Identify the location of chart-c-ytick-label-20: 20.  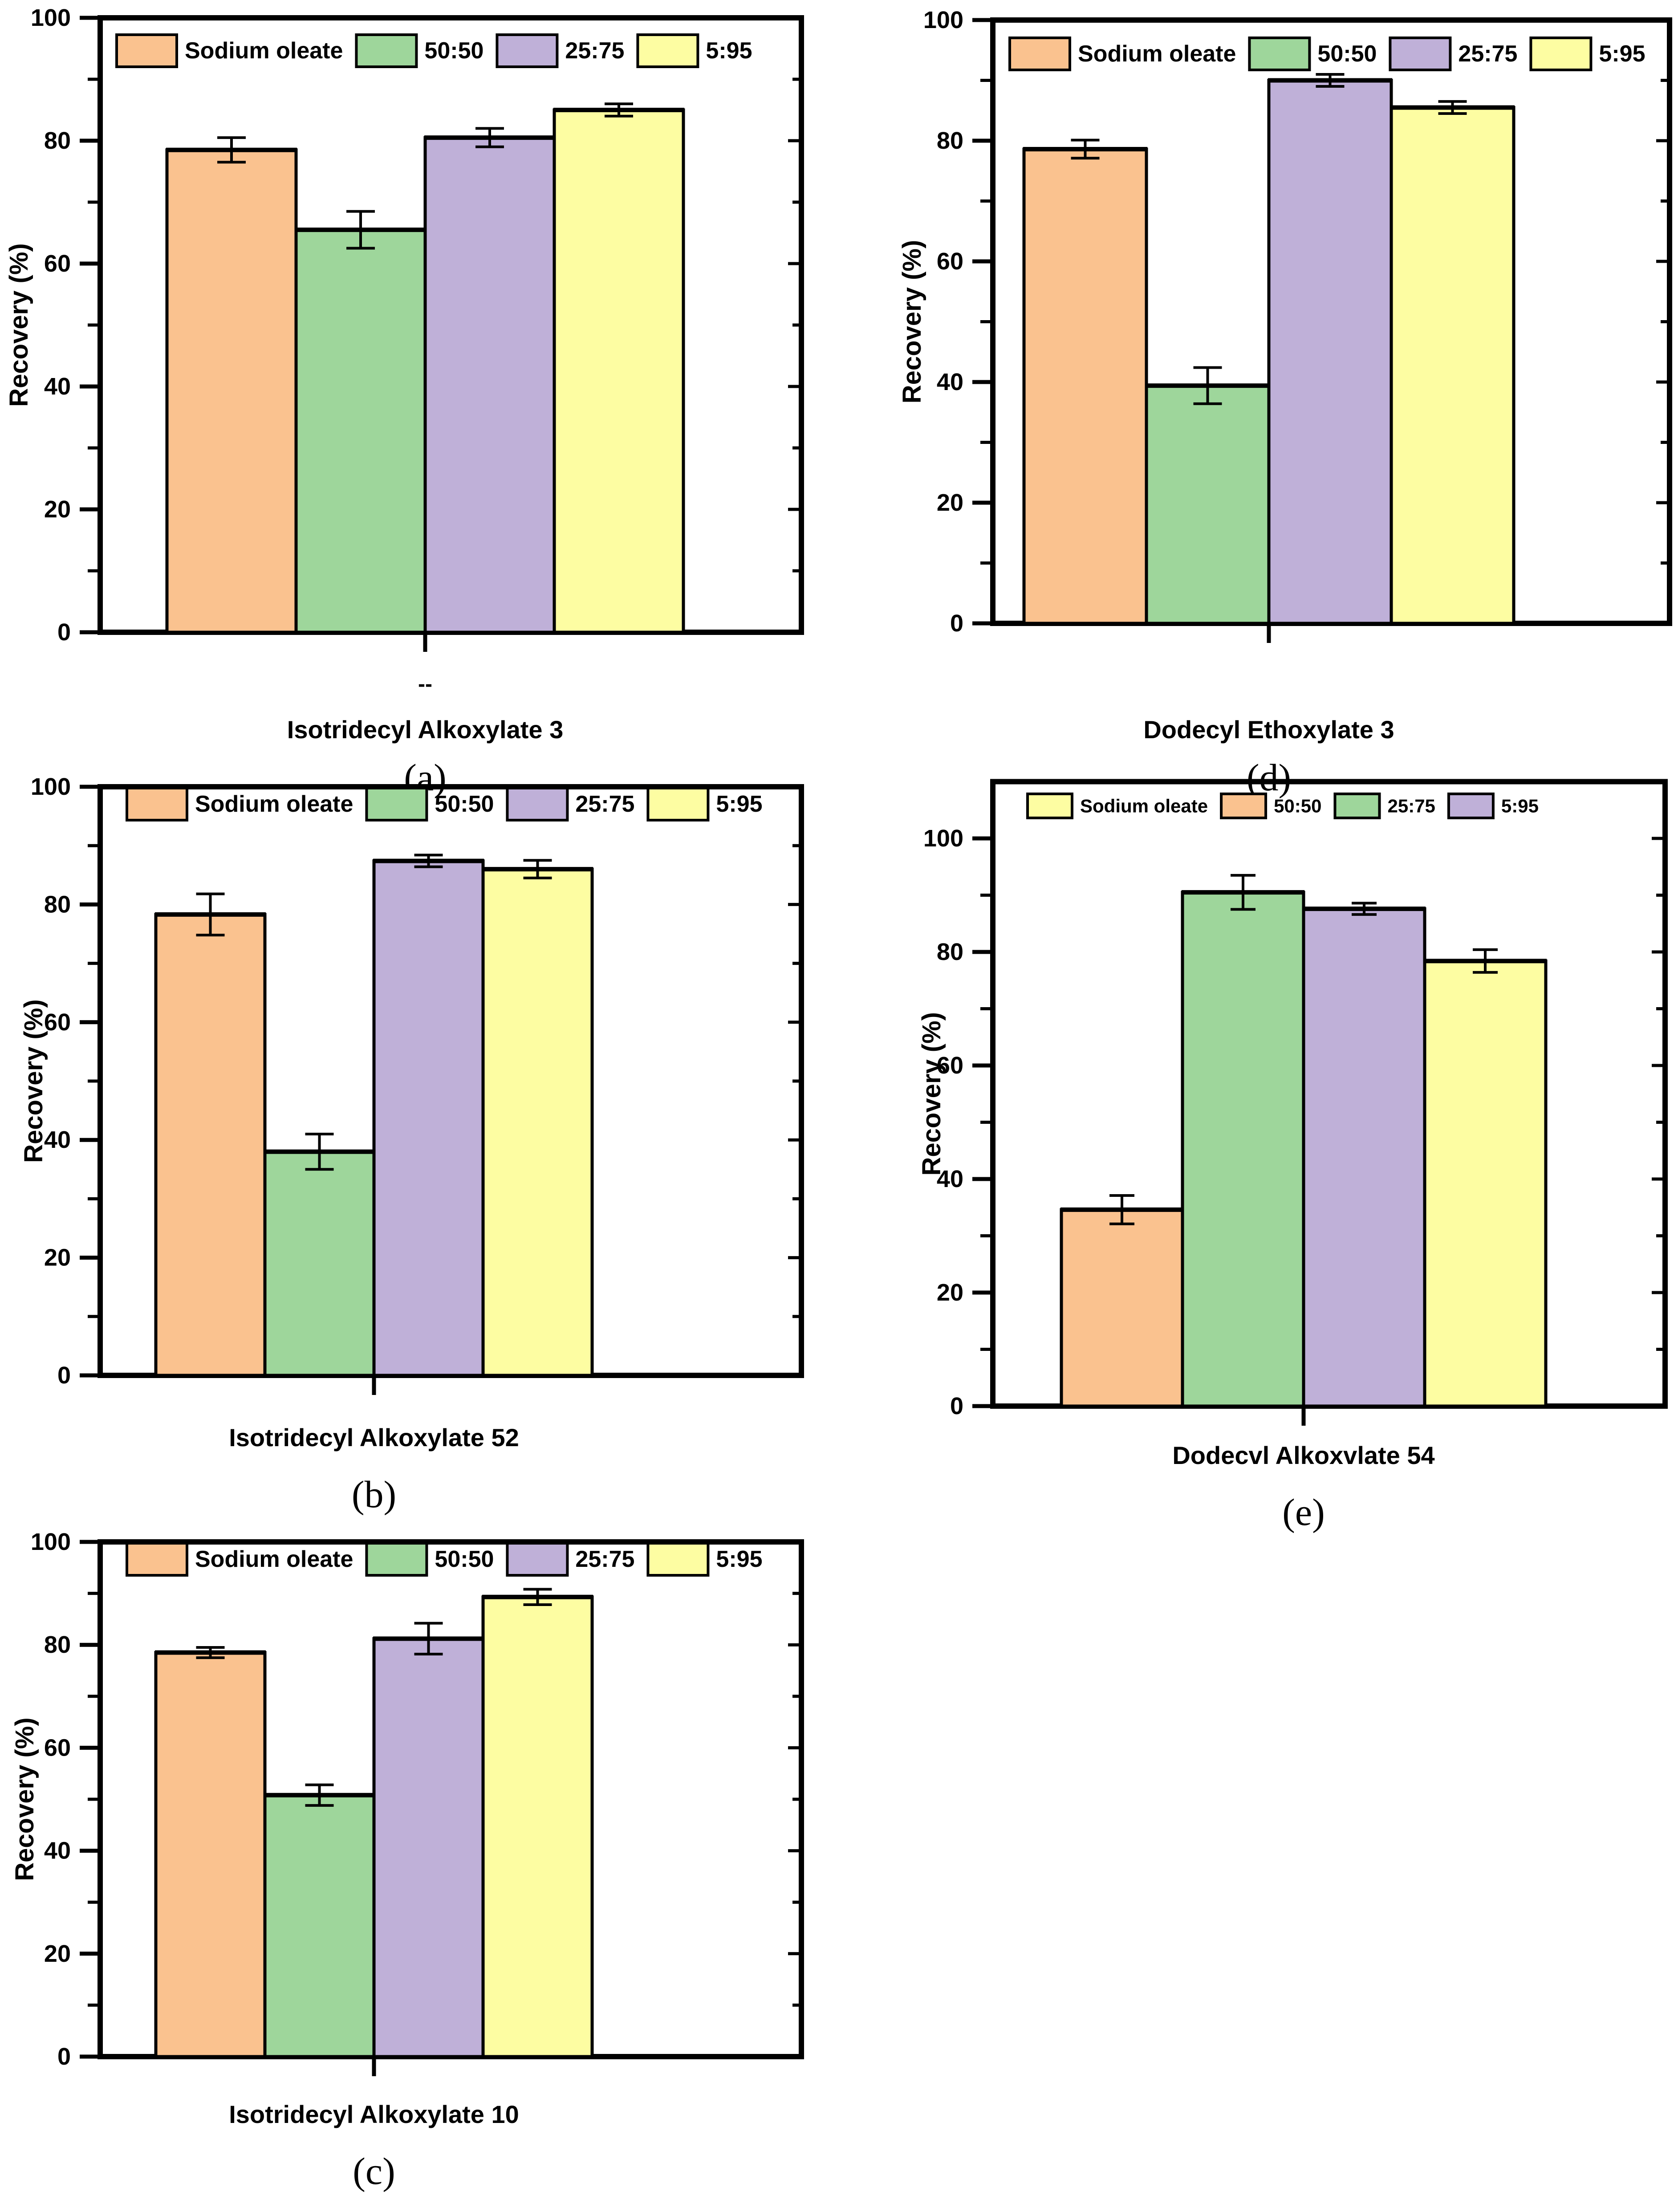
(58, 1953).